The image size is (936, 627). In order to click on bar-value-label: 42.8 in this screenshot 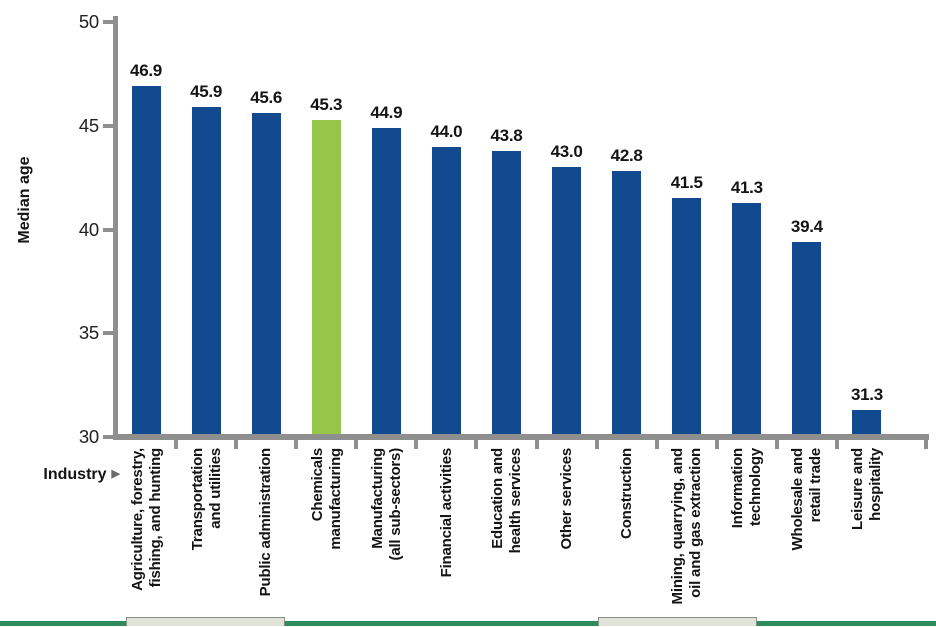, I will do `click(626, 156)`.